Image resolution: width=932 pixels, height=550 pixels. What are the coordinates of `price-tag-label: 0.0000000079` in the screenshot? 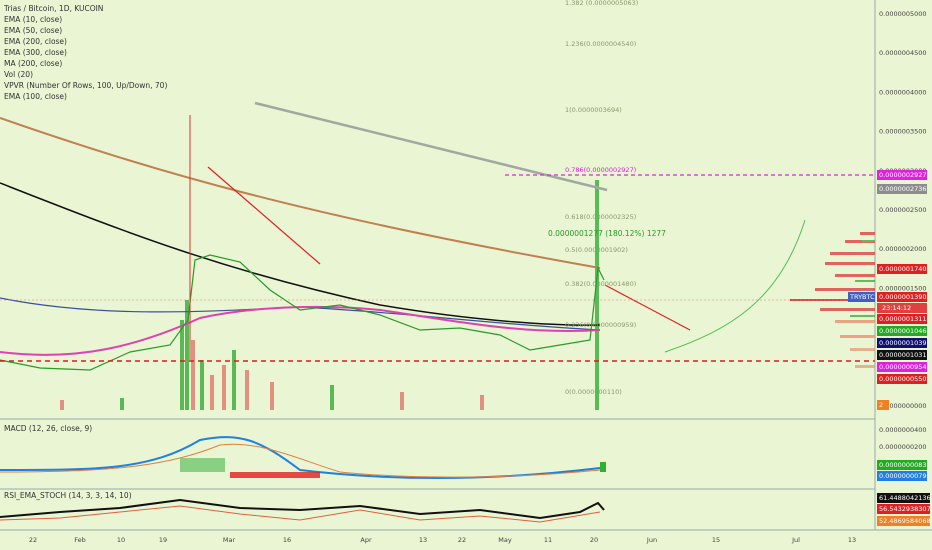 It's located at (903, 476).